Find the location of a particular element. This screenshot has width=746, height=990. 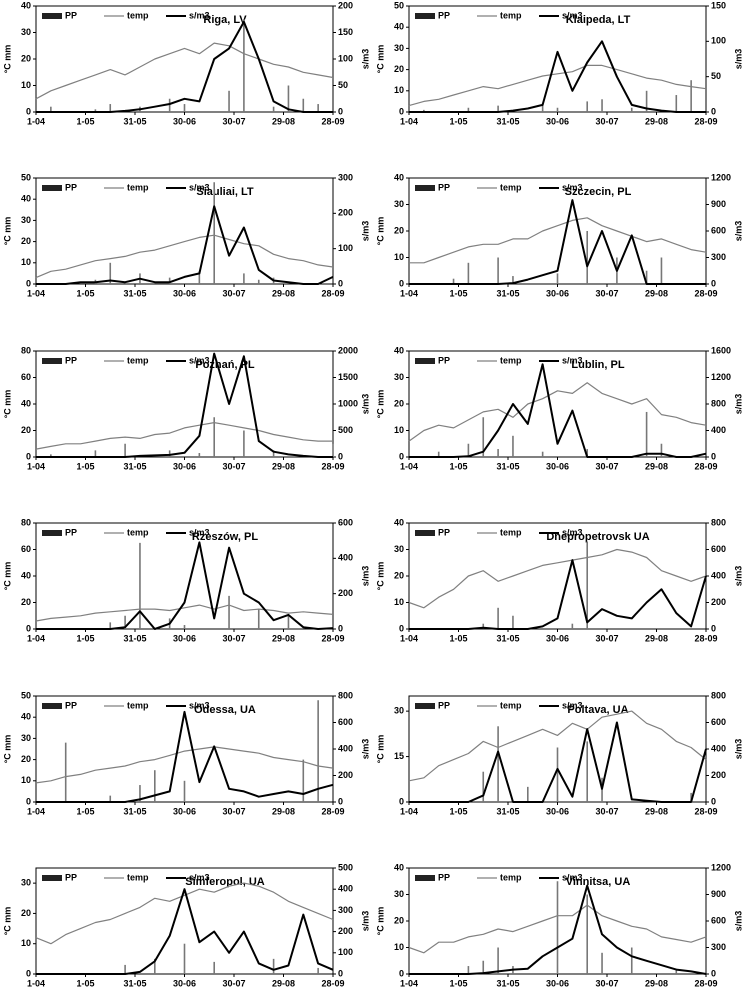

y-tick-label: 40 is located at coordinates (399, 867).